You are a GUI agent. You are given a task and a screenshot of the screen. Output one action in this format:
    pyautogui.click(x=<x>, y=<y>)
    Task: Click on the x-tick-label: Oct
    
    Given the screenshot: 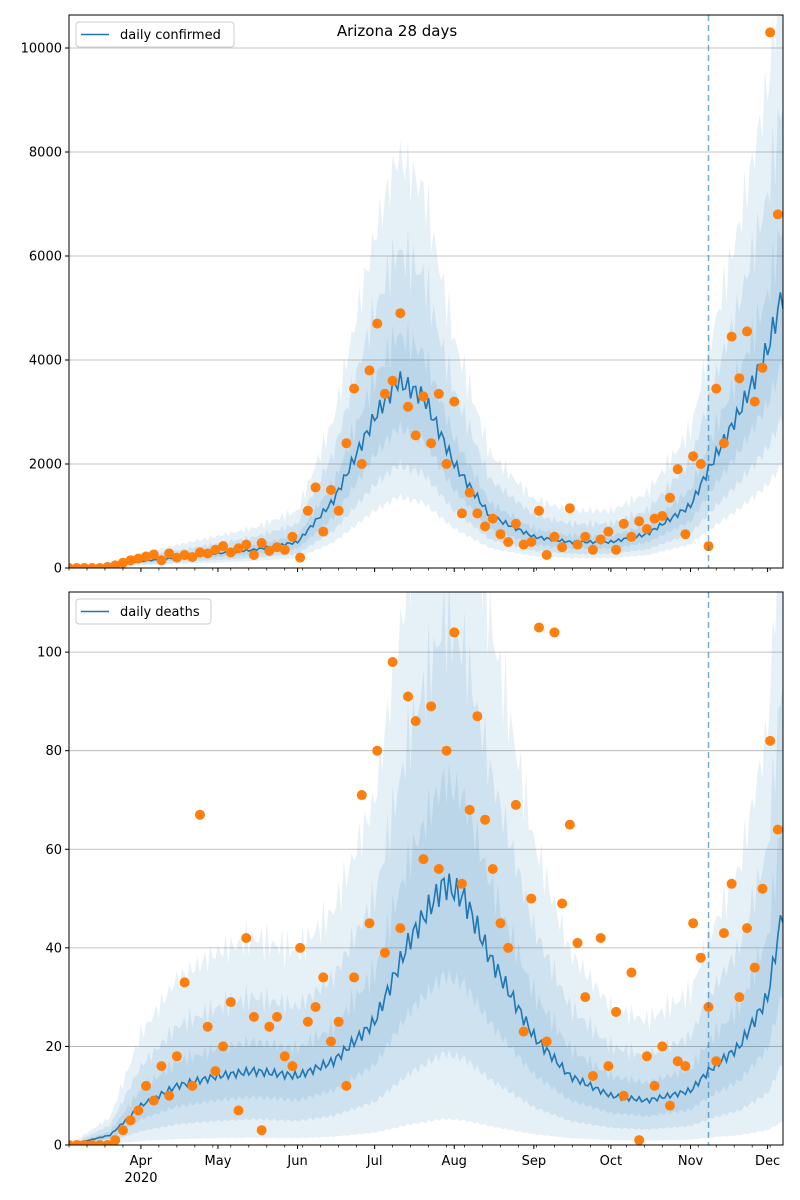 What is the action you would take?
    pyautogui.click(x=611, y=1161)
    